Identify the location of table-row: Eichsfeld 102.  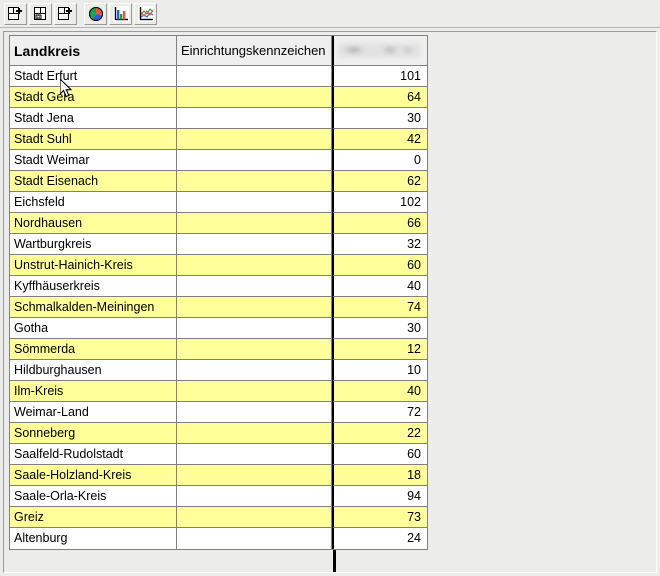
(218, 202).